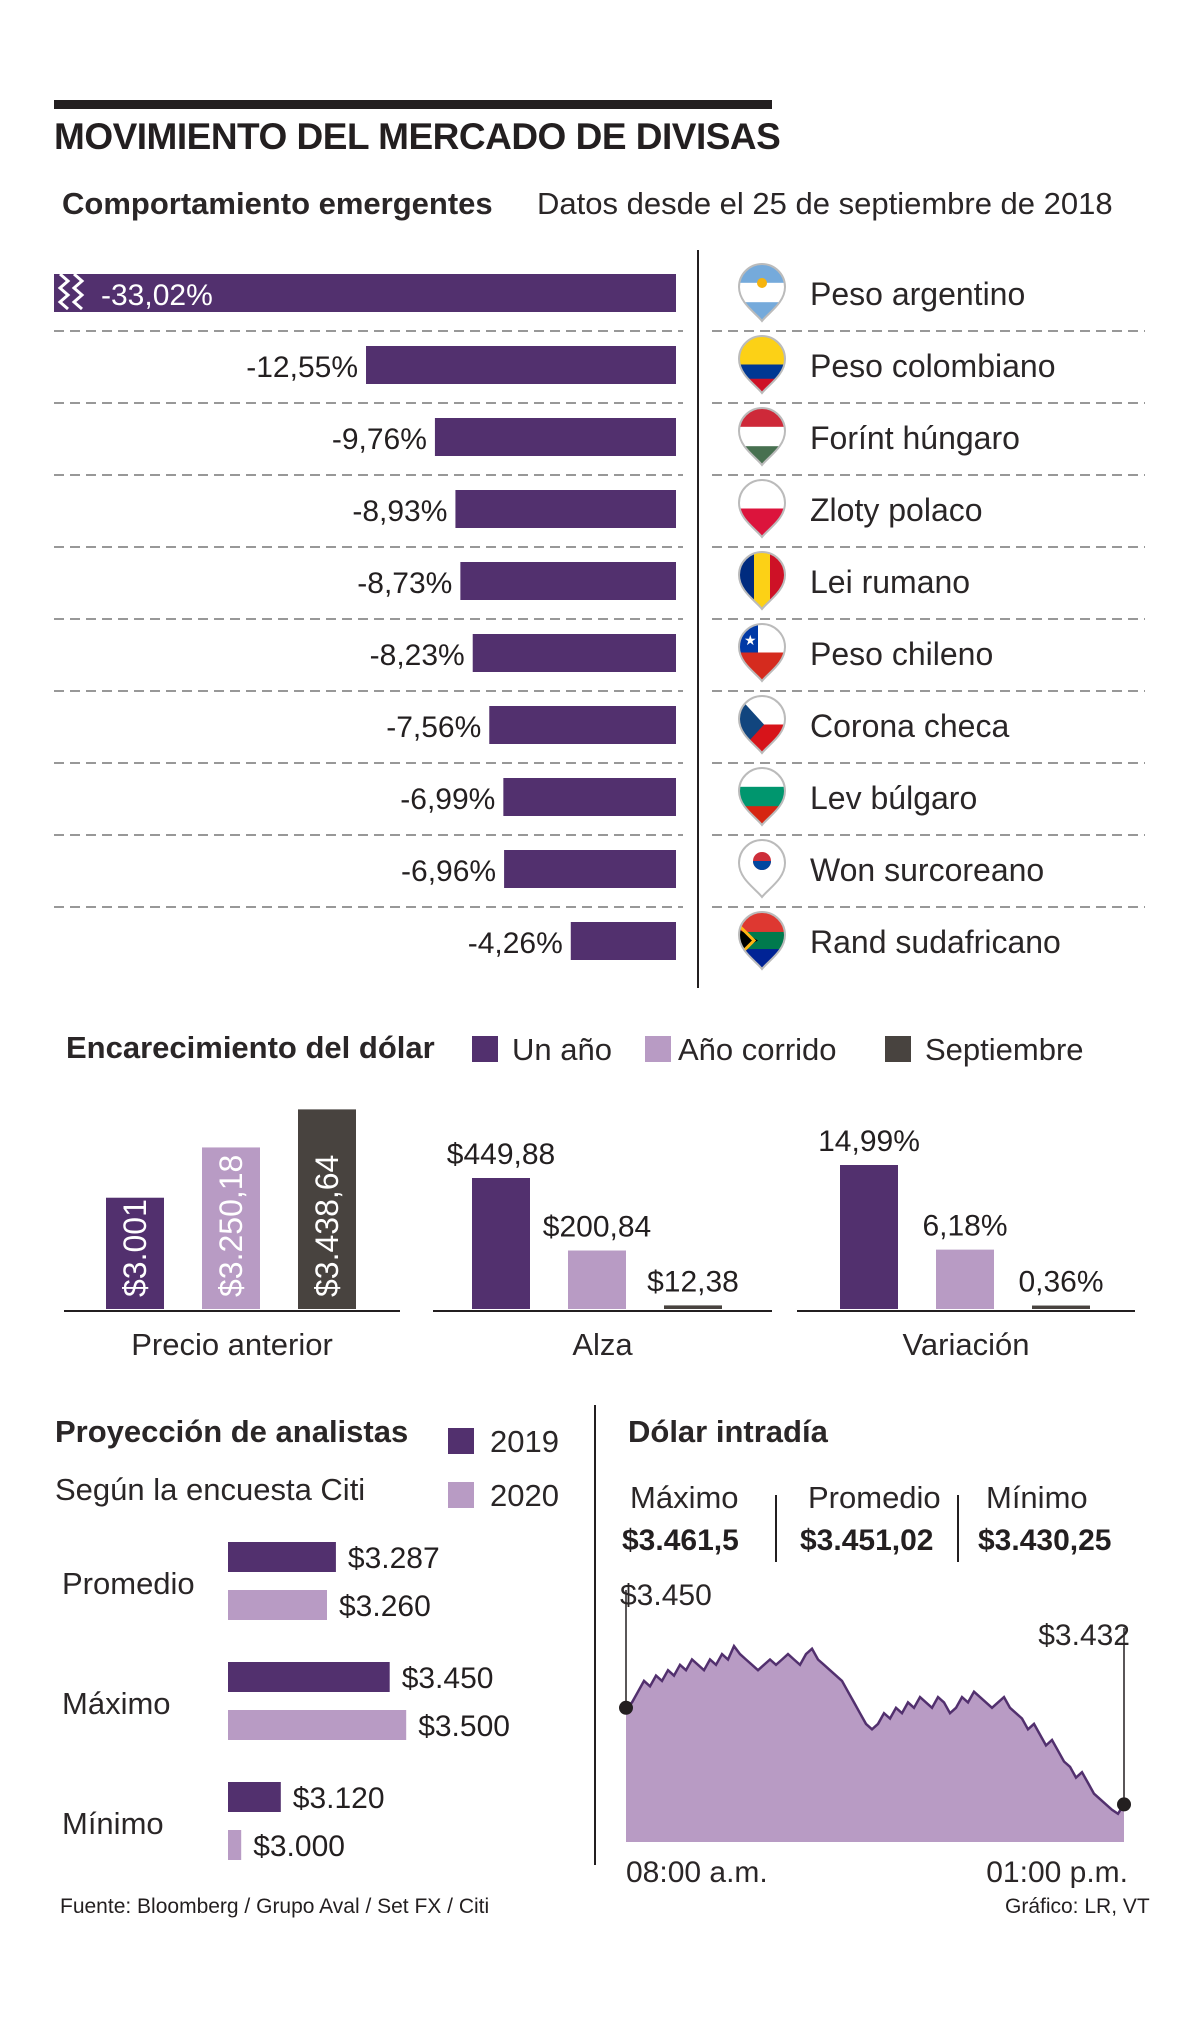  What do you see at coordinates (433, 727) in the screenshot?
I see `bar-value-label: -7,56%` at bounding box center [433, 727].